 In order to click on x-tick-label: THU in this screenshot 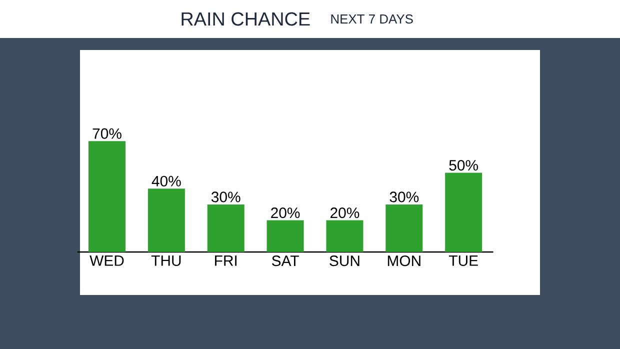, I will do `click(166, 261)`.